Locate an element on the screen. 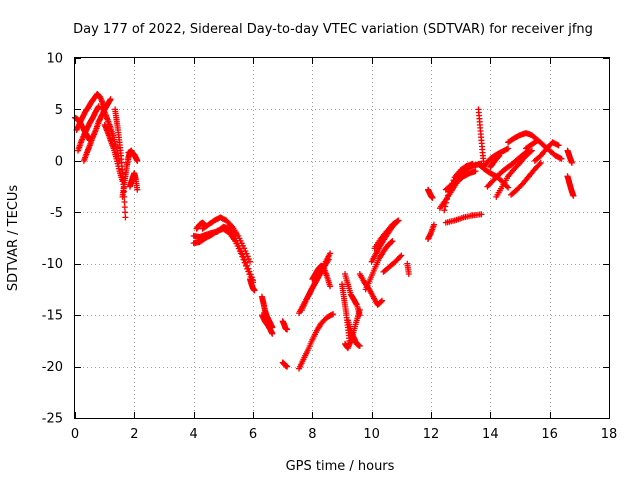  y-tick-label: 0 is located at coordinates (59, 161).